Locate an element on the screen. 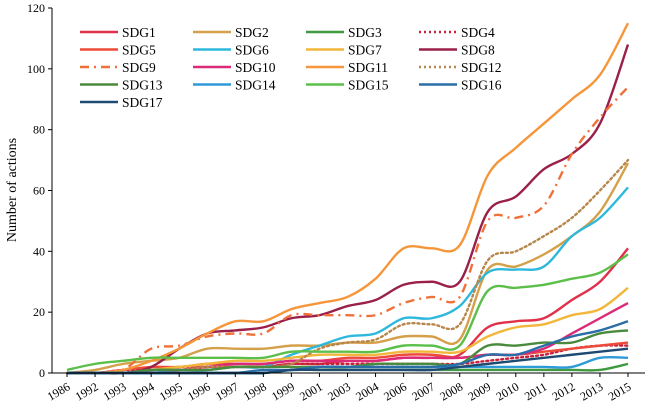  x-tick-label: 2006 is located at coordinates (395, 391).